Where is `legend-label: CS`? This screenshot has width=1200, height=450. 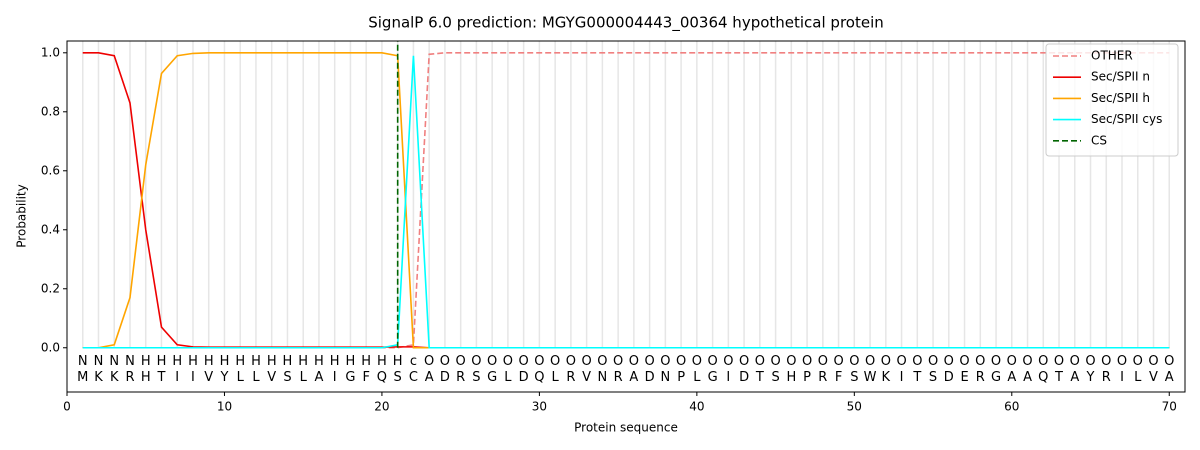 legend-label: CS is located at coordinates (1099, 140).